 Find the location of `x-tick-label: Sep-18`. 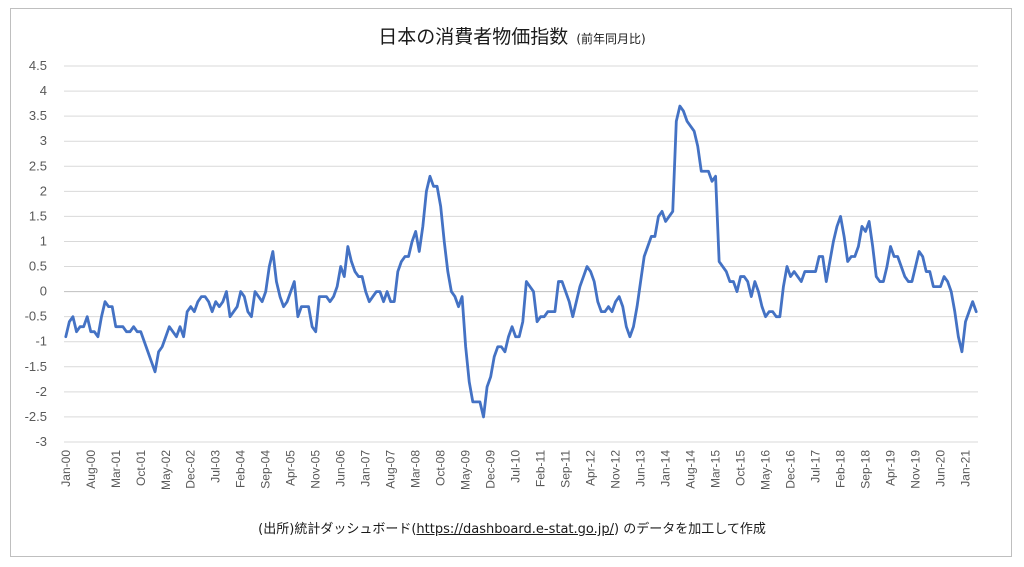

x-tick-label: Sep-18 is located at coordinates (866, 469).